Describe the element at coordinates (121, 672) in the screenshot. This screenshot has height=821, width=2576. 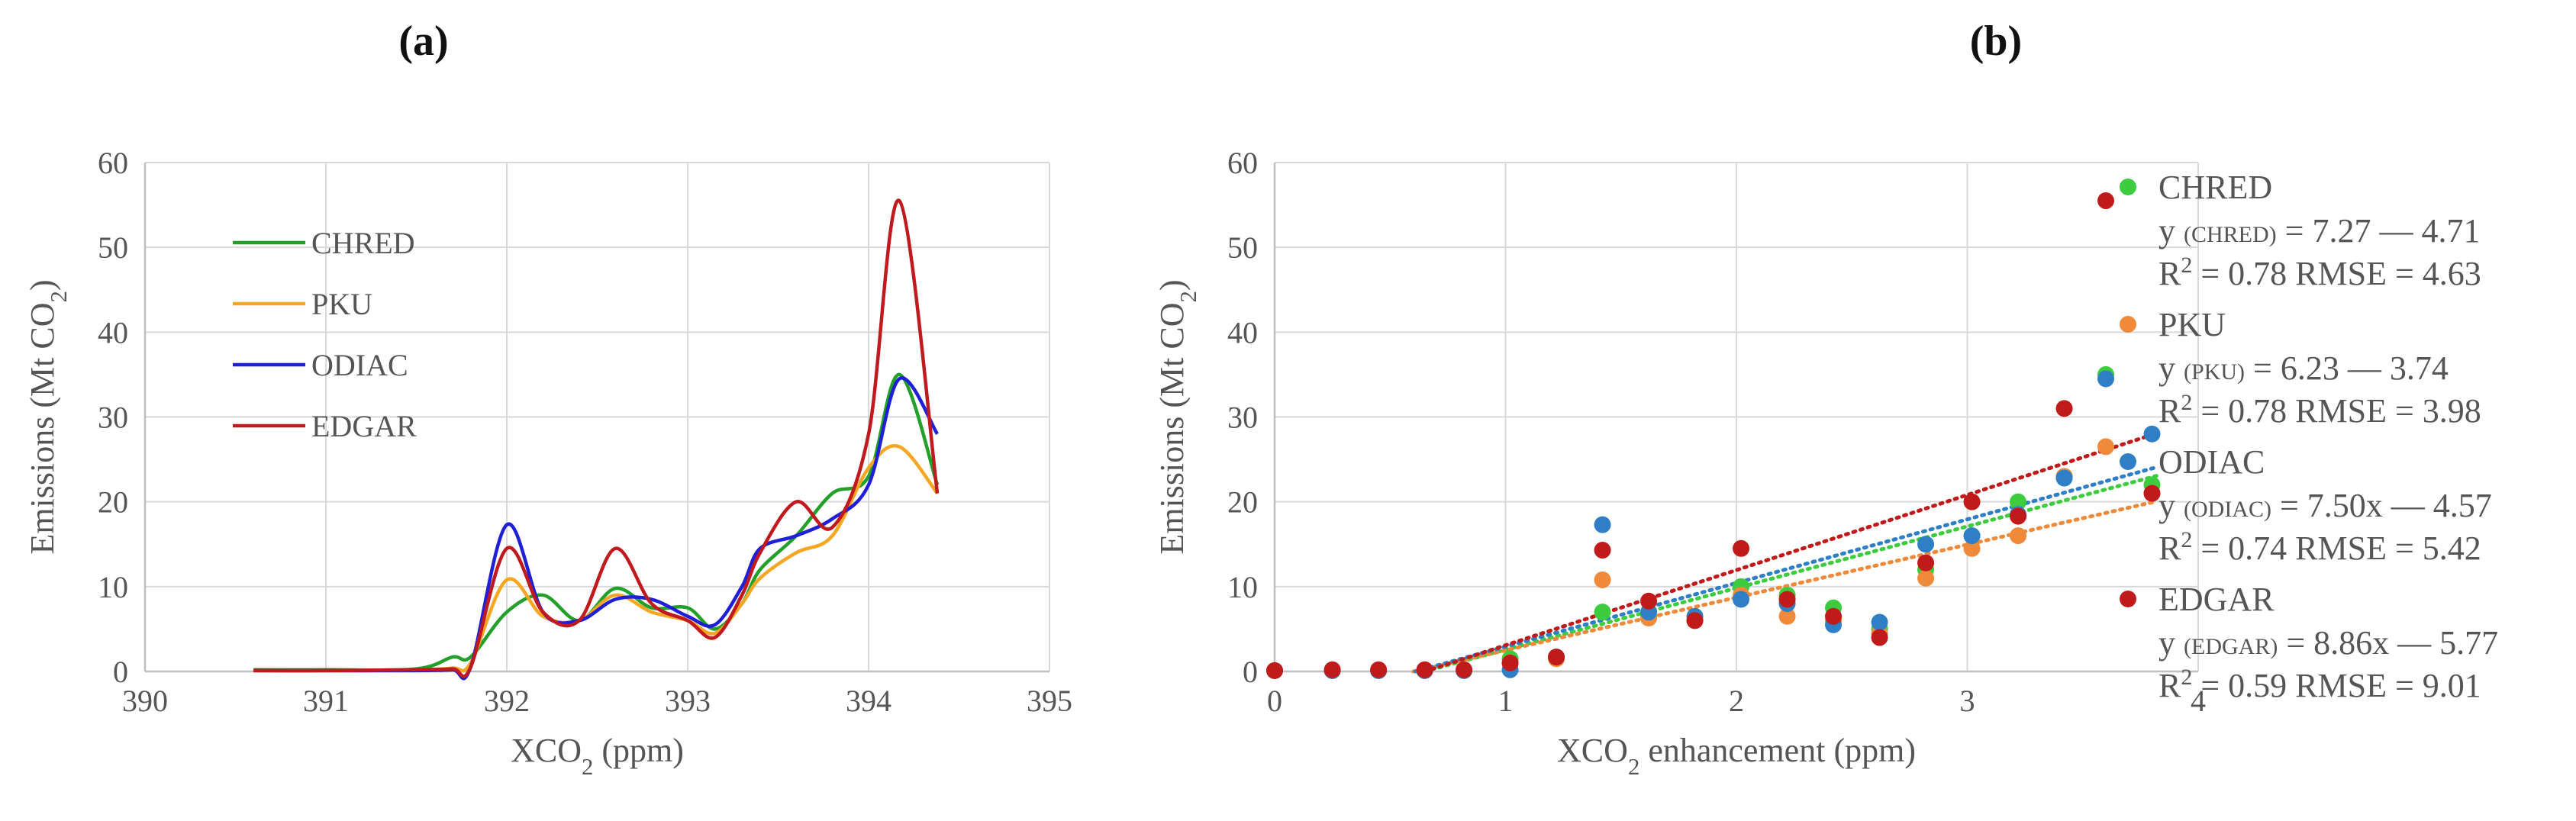
I see `chart-a-ytick-0: 0` at that location.